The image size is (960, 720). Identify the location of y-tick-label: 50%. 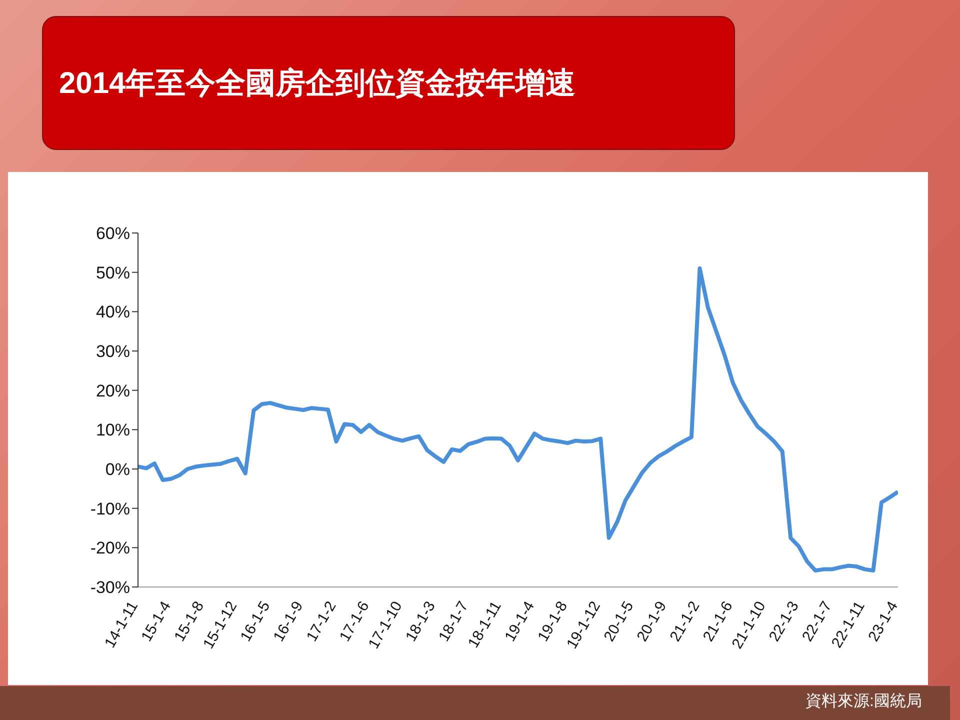
(113, 272).